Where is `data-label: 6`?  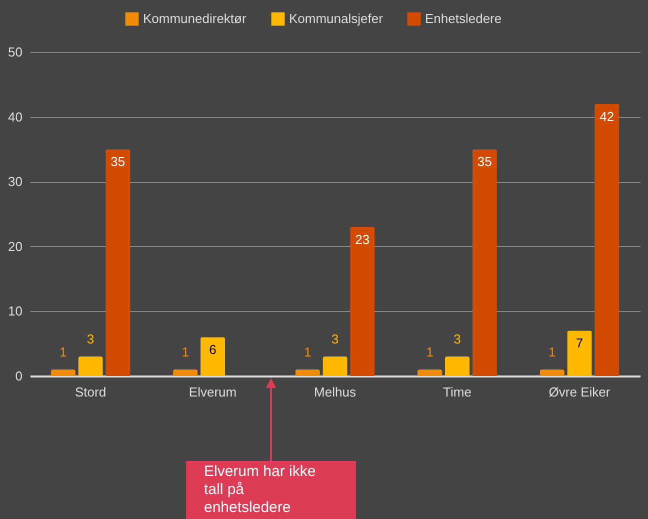
data-label: 6 is located at coordinates (212, 350).